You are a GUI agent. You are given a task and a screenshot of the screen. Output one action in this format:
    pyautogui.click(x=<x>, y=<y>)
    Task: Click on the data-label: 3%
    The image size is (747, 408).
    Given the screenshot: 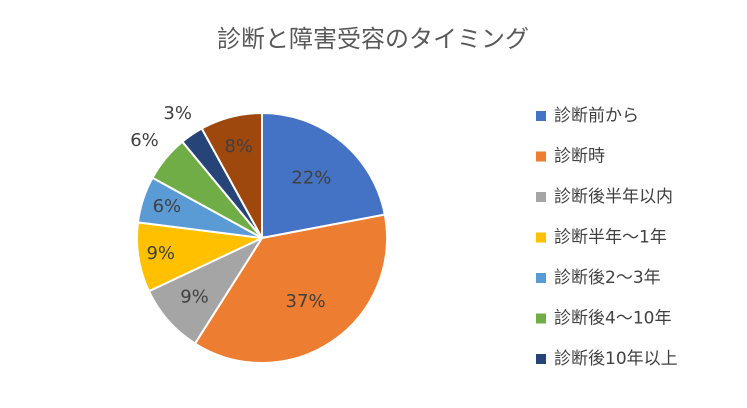 What is the action you would take?
    pyautogui.click(x=177, y=113)
    